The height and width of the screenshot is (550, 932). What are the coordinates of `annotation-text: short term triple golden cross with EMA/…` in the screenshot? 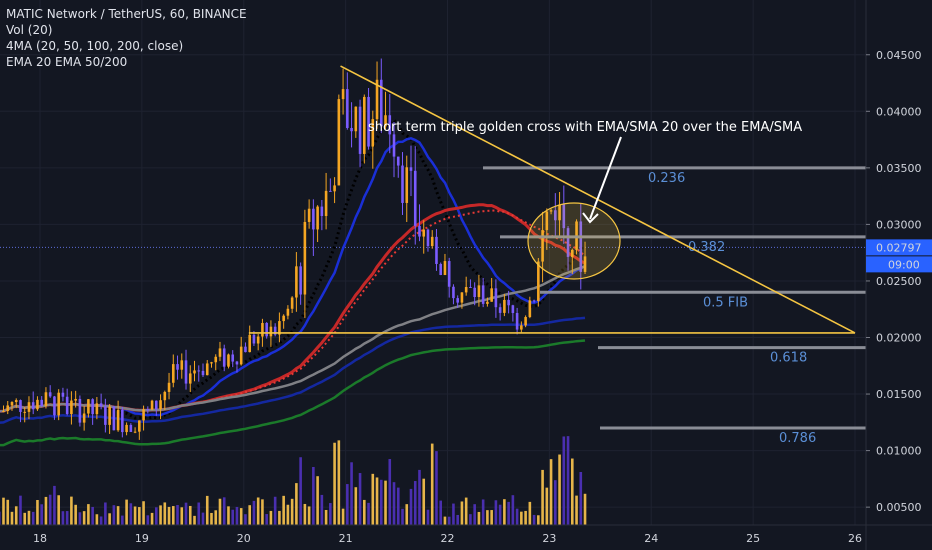 It's located at (585, 127).